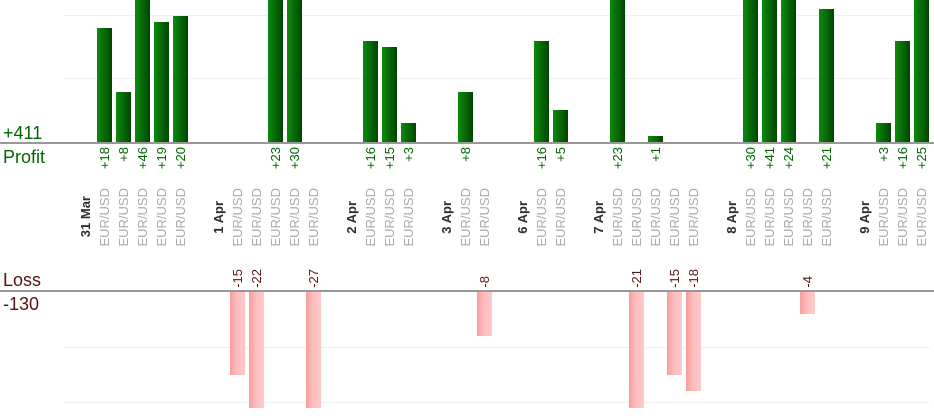  What do you see at coordinates (22, 280) in the screenshot?
I see `loss-axis-label: Loss` at bounding box center [22, 280].